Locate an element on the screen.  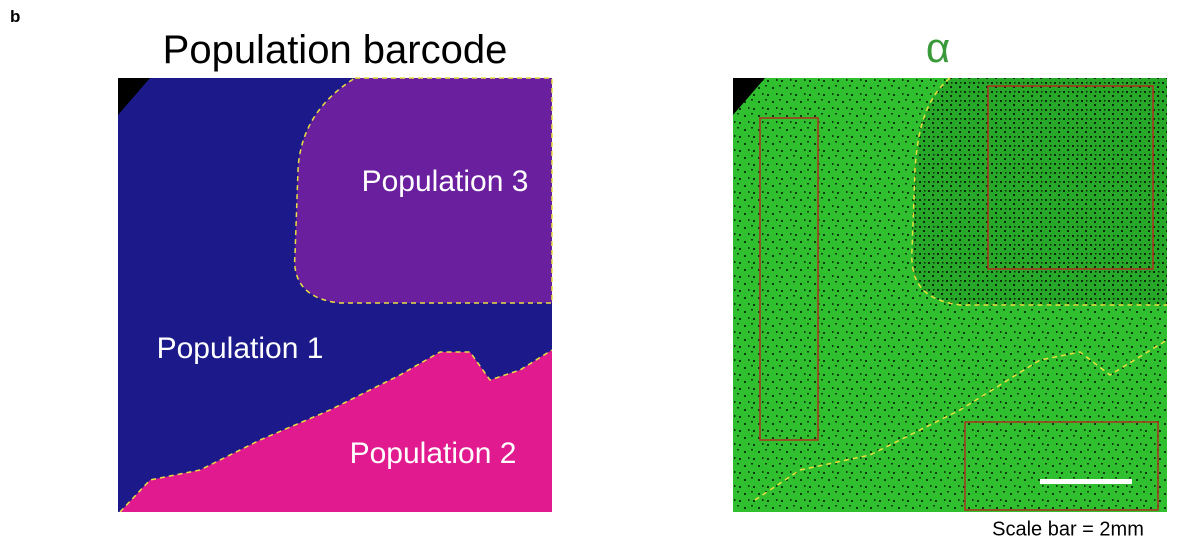
population-label: Population 1 is located at coordinates (240, 348).